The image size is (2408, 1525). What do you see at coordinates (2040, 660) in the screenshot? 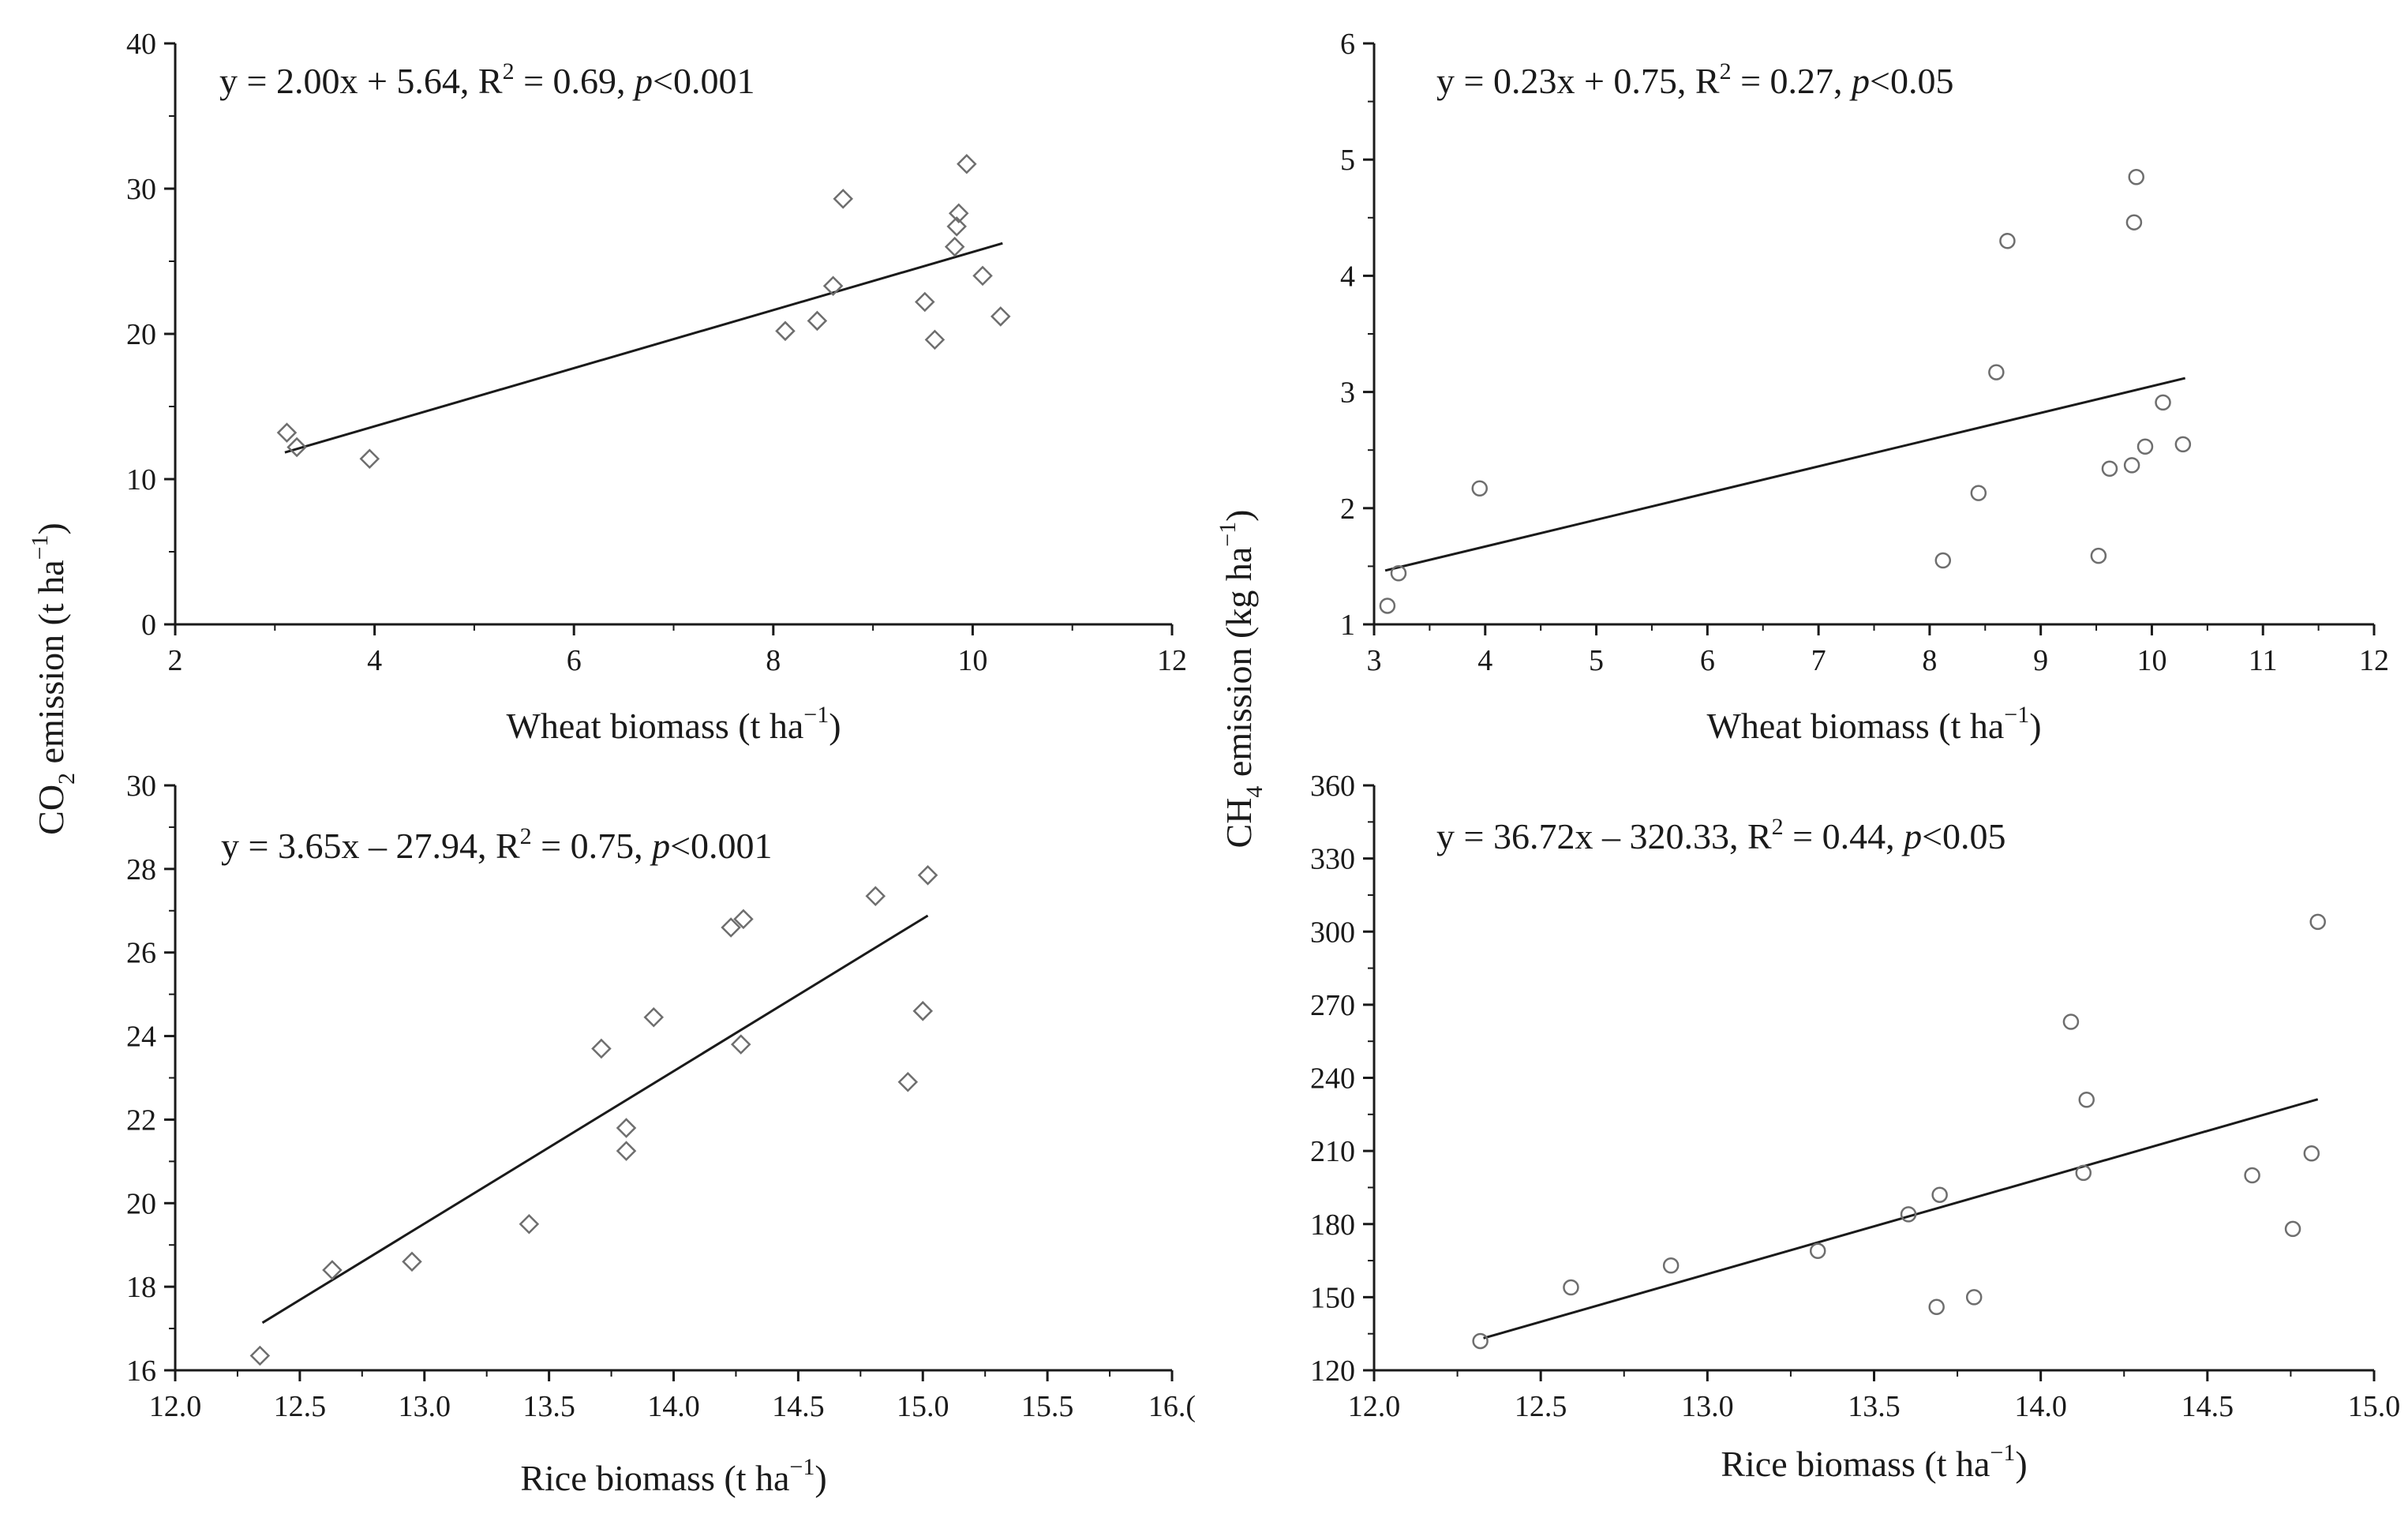
I see `x-tick-label: 9` at bounding box center [2040, 660].